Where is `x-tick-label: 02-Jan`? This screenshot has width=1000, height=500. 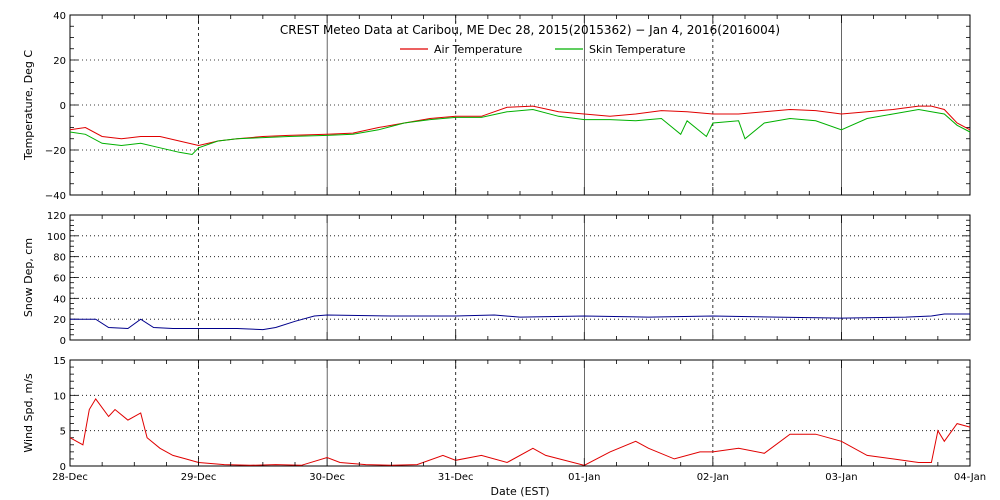
x-tick-label: 02-Jan is located at coordinates (713, 477).